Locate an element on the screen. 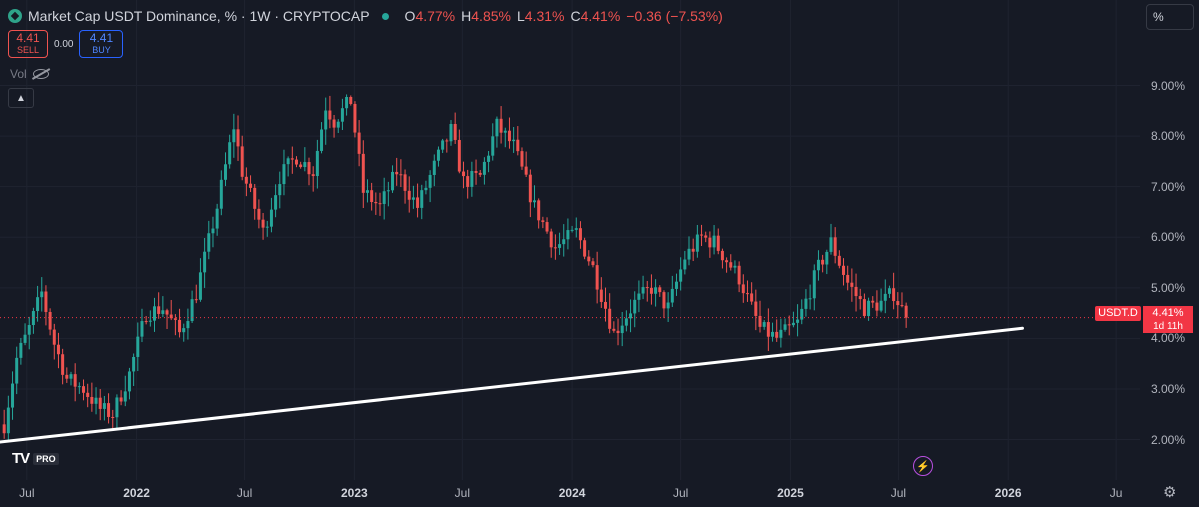 This screenshot has width=1199, height=507. sell-button: 4.41 SELL is located at coordinates (28, 44).